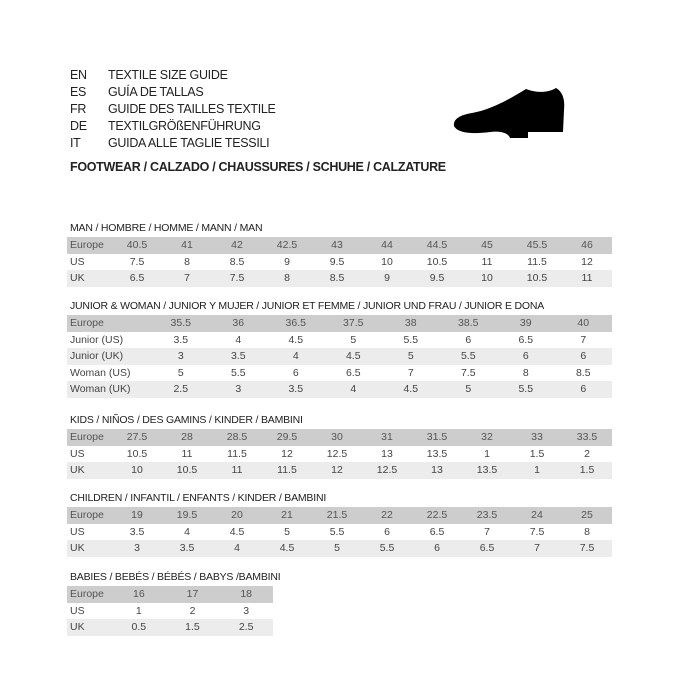  I want to click on language-title: GUIDA ALLE TAGLIE TESSILI, so click(189, 143).